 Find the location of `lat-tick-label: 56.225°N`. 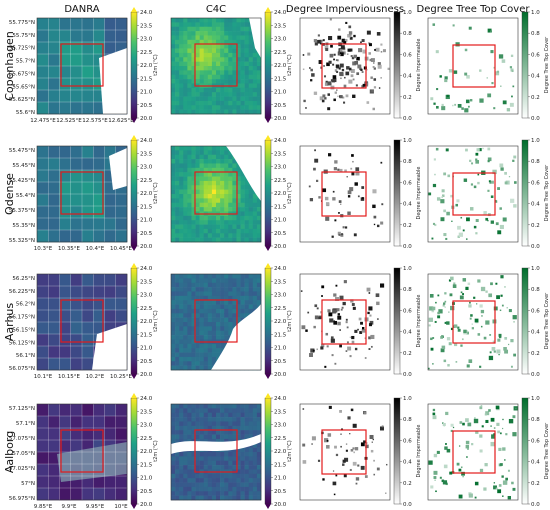

lat-tick-label: 56.225°N is located at coordinates (22, 292).